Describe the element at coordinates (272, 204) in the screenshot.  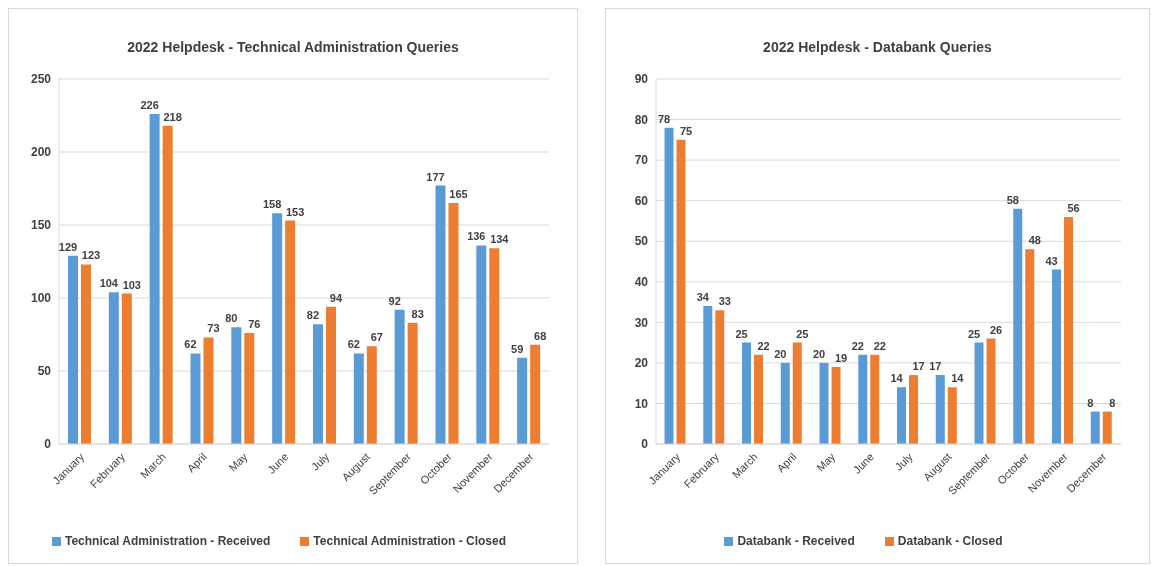
I see `data-label: 158` at that location.